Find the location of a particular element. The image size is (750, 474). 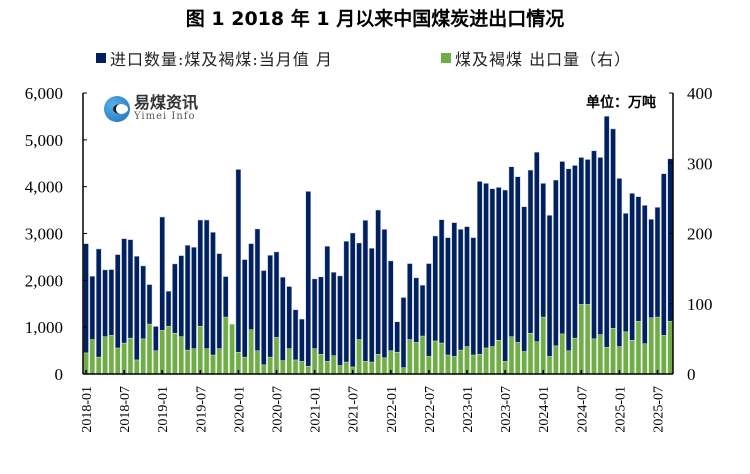

x-tick-label: 2018-07 is located at coordinates (125, 409).